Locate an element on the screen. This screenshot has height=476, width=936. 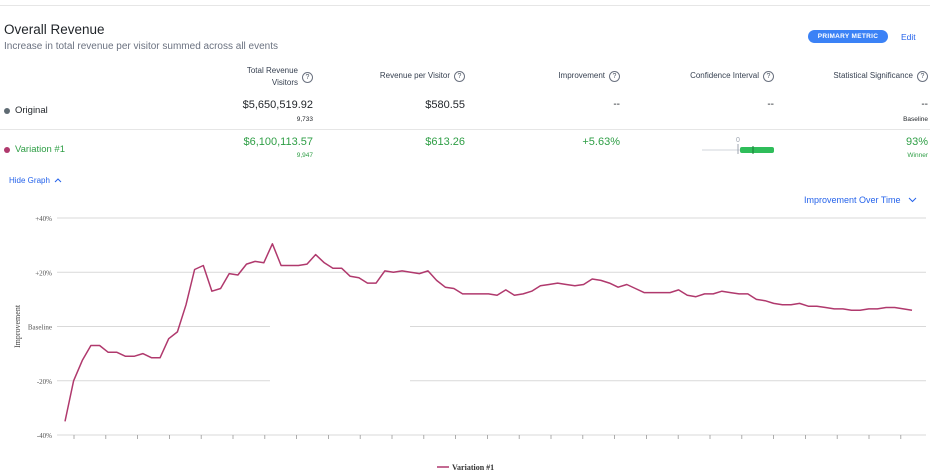
top-divider is located at coordinates (465, 5).